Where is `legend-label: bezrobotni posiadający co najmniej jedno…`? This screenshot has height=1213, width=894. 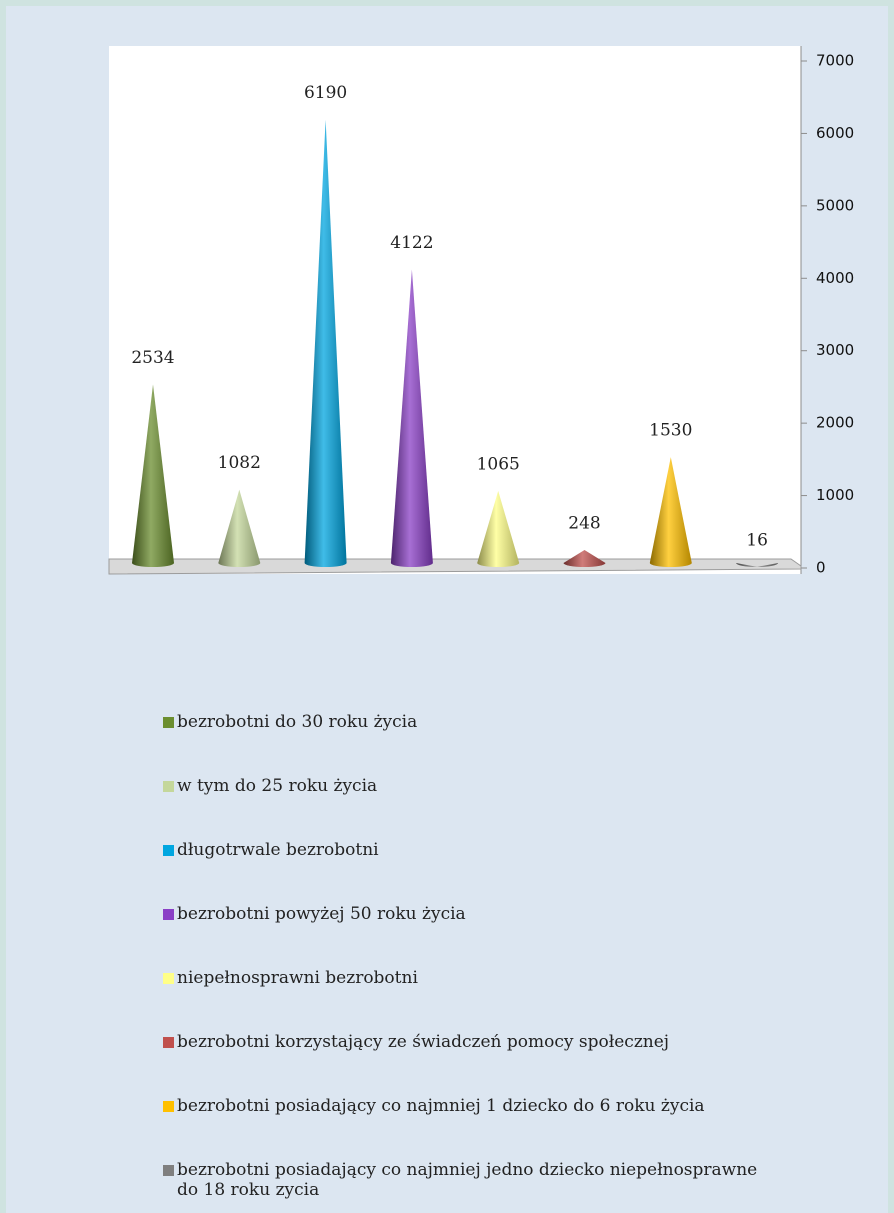 legend-label: bezrobotni posiadający co najmniej jedno… is located at coordinates (467, 1180).